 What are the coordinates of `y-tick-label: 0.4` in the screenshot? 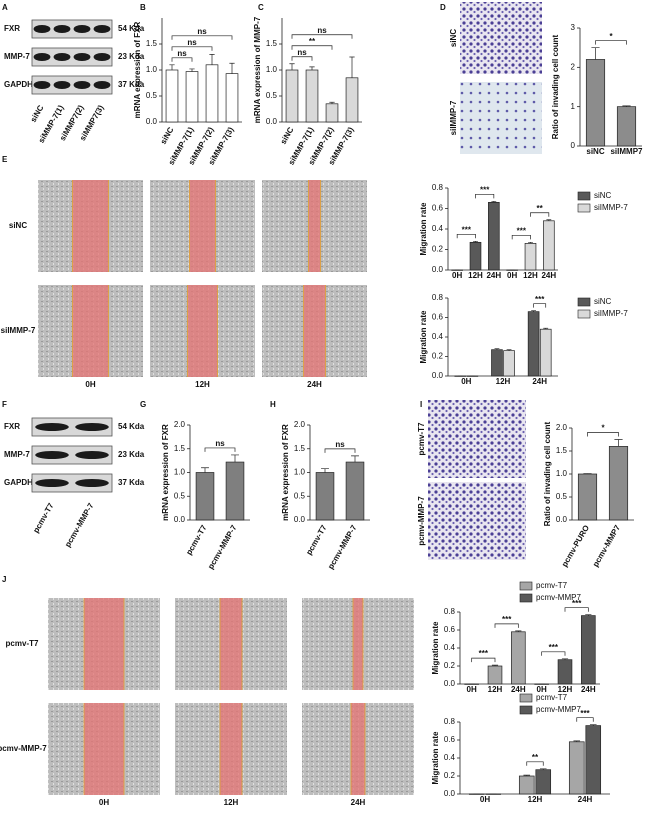 It's located at (438, 228).